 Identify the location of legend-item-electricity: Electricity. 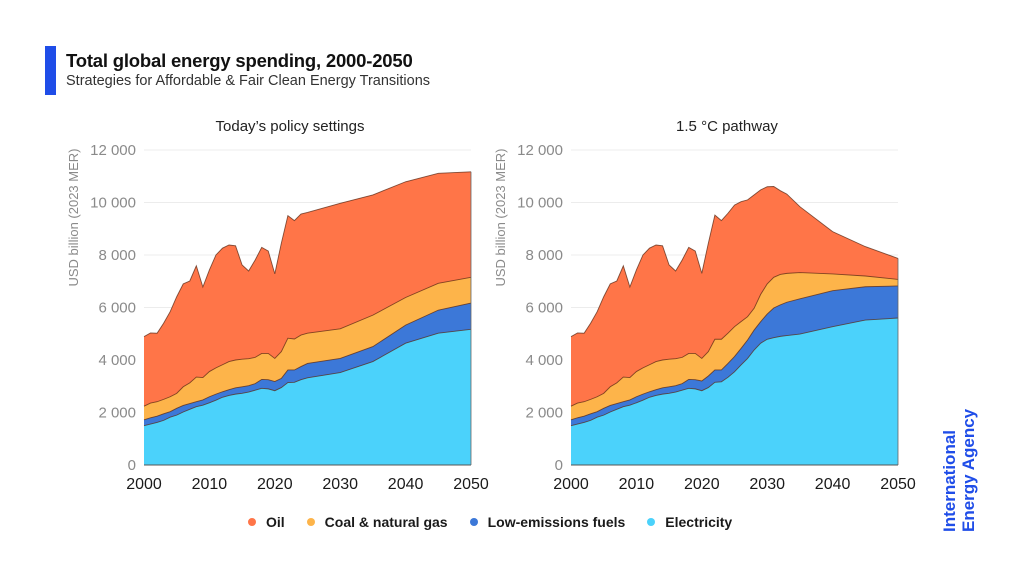
(689, 522).